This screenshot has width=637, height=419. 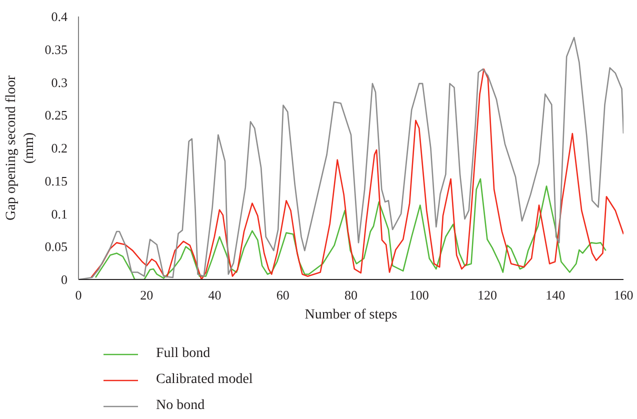 What do you see at coordinates (59, 148) in the screenshot?
I see `y-tick-label: 0.2` at bounding box center [59, 148].